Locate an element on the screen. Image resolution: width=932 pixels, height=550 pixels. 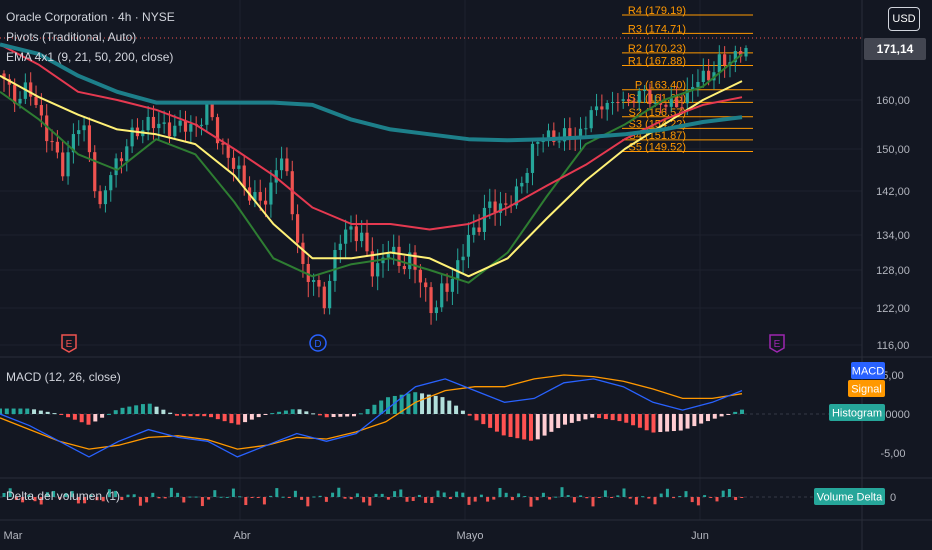
volume-delta-legend: Delta del volumen (1) is located at coordinates (63, 496).